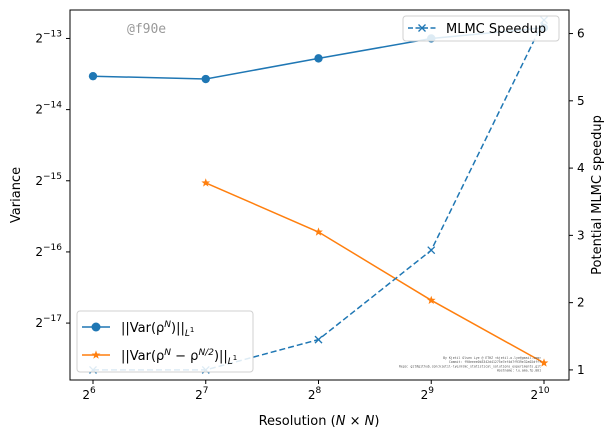 This screenshot has height=439, width=614. What do you see at coordinates (496, 29) in the screenshot?
I see `legend-upper-label: MLMC Speedup` at bounding box center [496, 29].